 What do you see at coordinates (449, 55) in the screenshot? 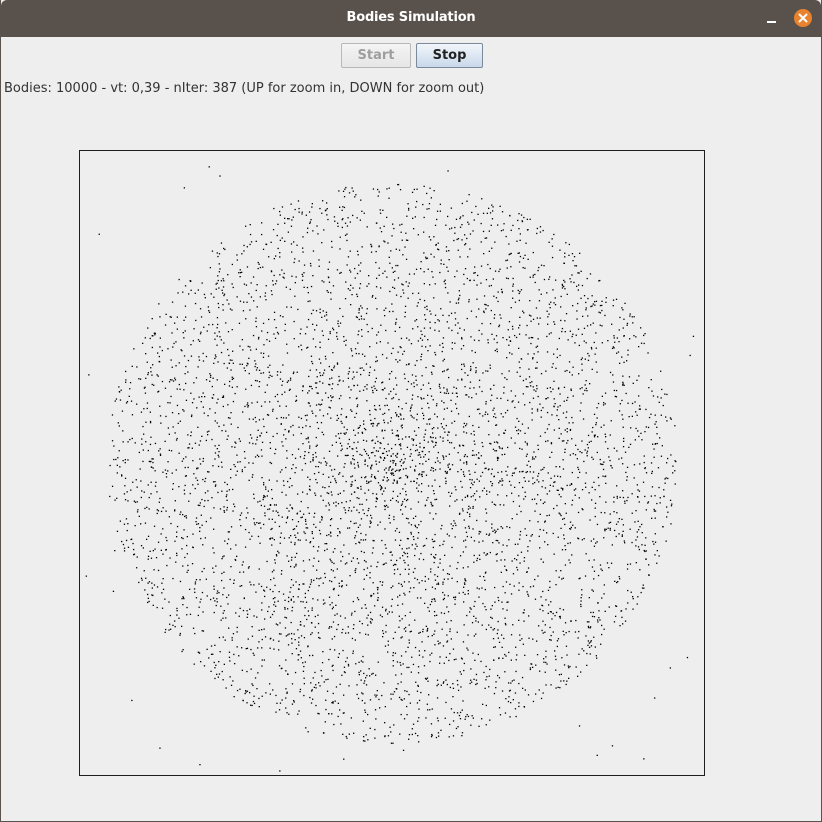
I see `stop-button: Stop` at bounding box center [449, 55].